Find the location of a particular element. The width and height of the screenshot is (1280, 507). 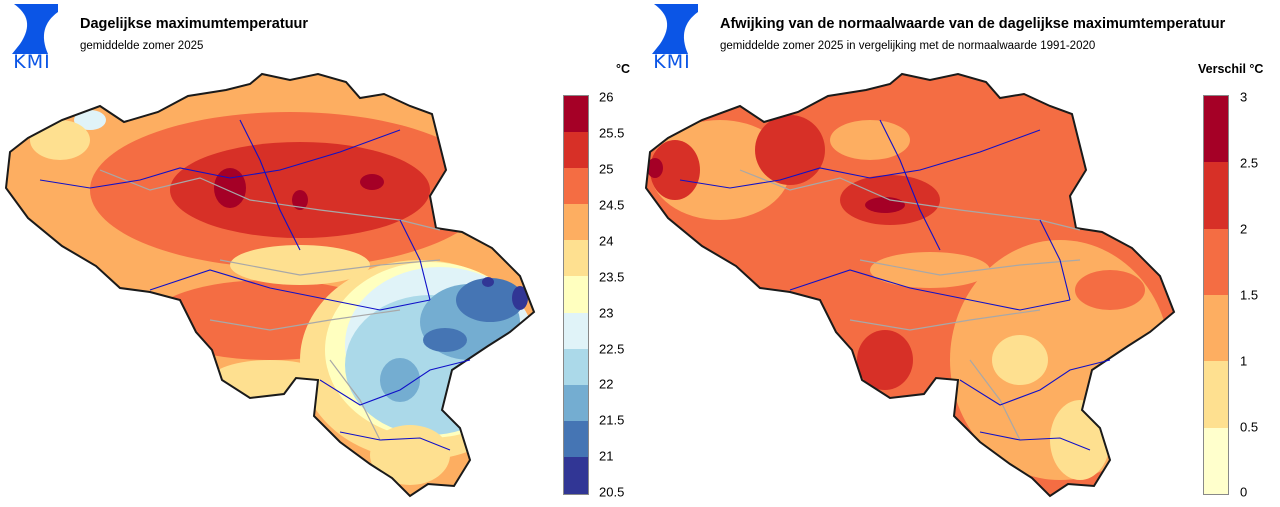

legend-tick: 1.5 is located at coordinates (1249, 295).